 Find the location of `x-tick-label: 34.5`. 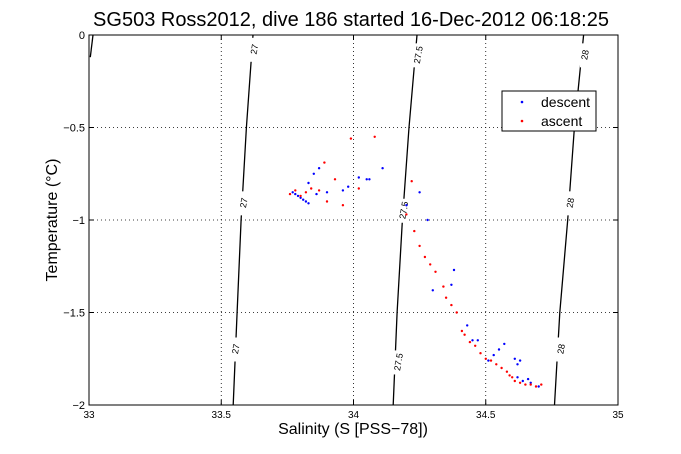

x-tick-label: 34.5 is located at coordinates (486, 415).